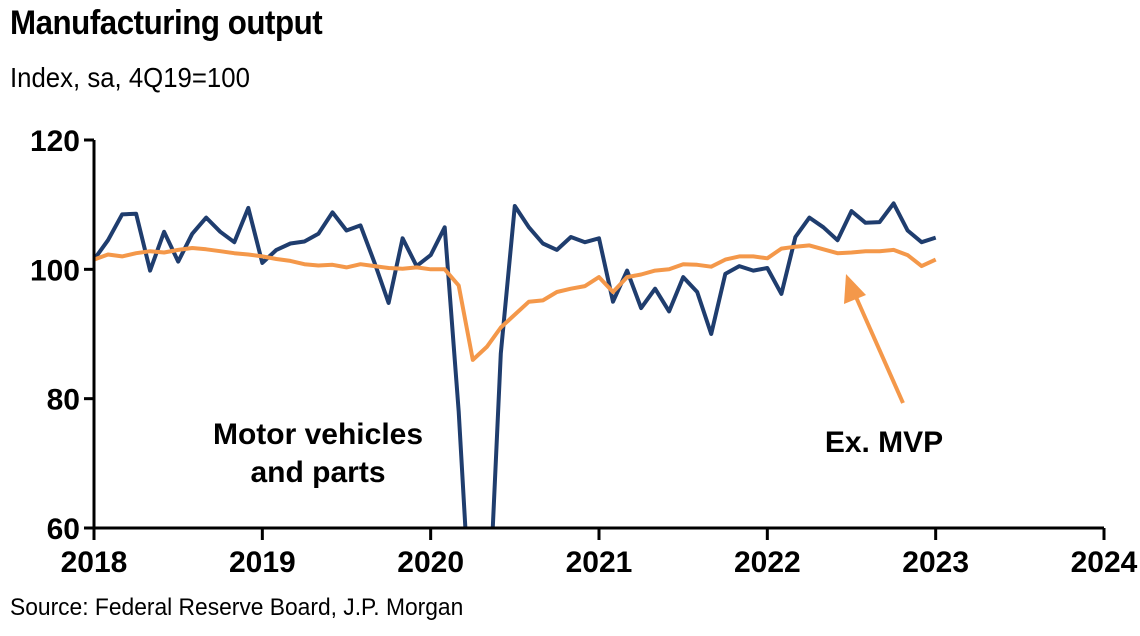  What do you see at coordinates (515, 302) in the screenshot?
I see `series-line-ex-mvp` at bounding box center [515, 302].